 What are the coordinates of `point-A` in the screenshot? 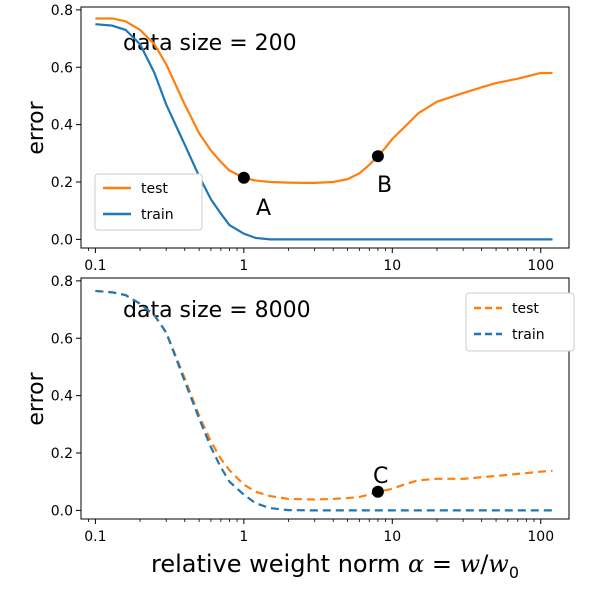 It's located at (243, 177).